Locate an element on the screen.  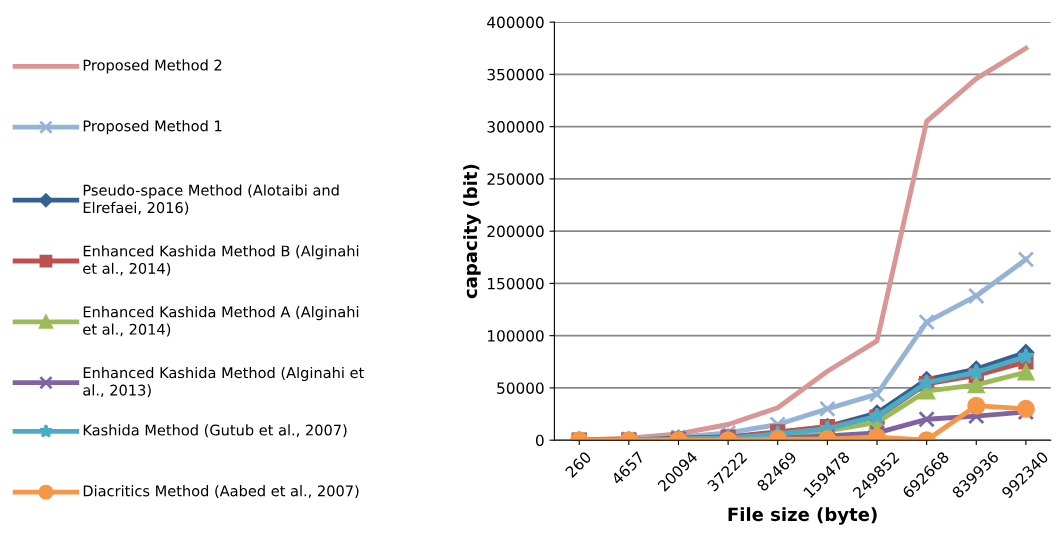
legend-label: Enhanced Kashida Method (Alginahi et al., 2013) is located at coordinates (223, 382).